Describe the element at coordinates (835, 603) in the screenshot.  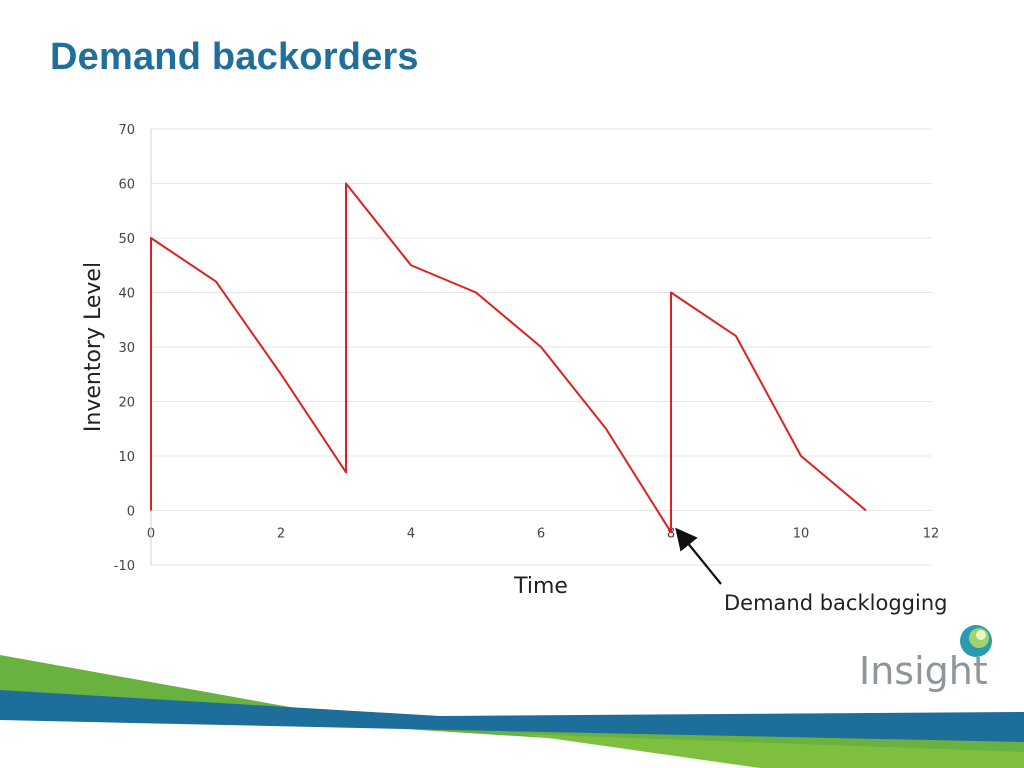
I see `annotation-label: Demand backlogging` at that location.